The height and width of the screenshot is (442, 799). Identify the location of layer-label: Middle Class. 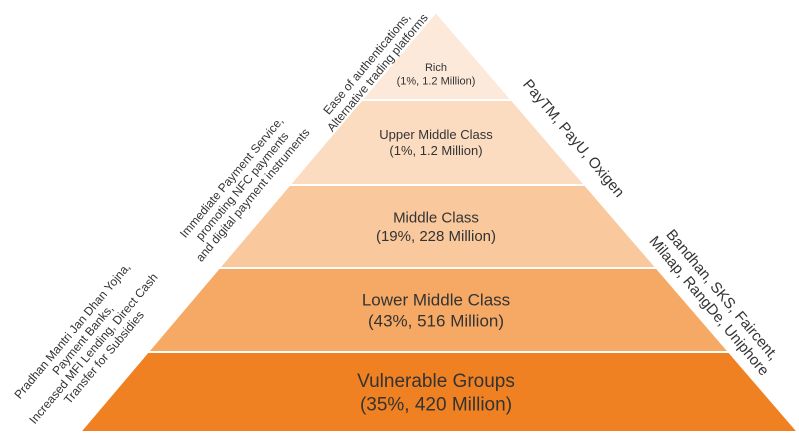
(436, 217).